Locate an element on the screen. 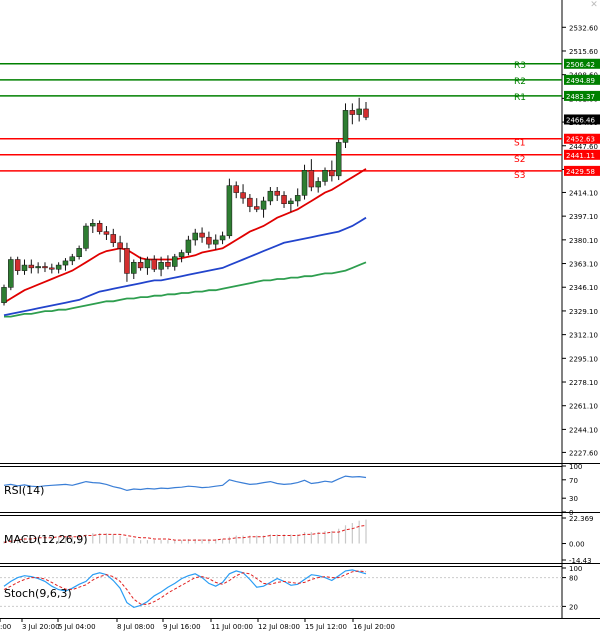 The image size is (600, 638). x-tick-label: 5 Jul 04:00 is located at coordinates (77, 627).